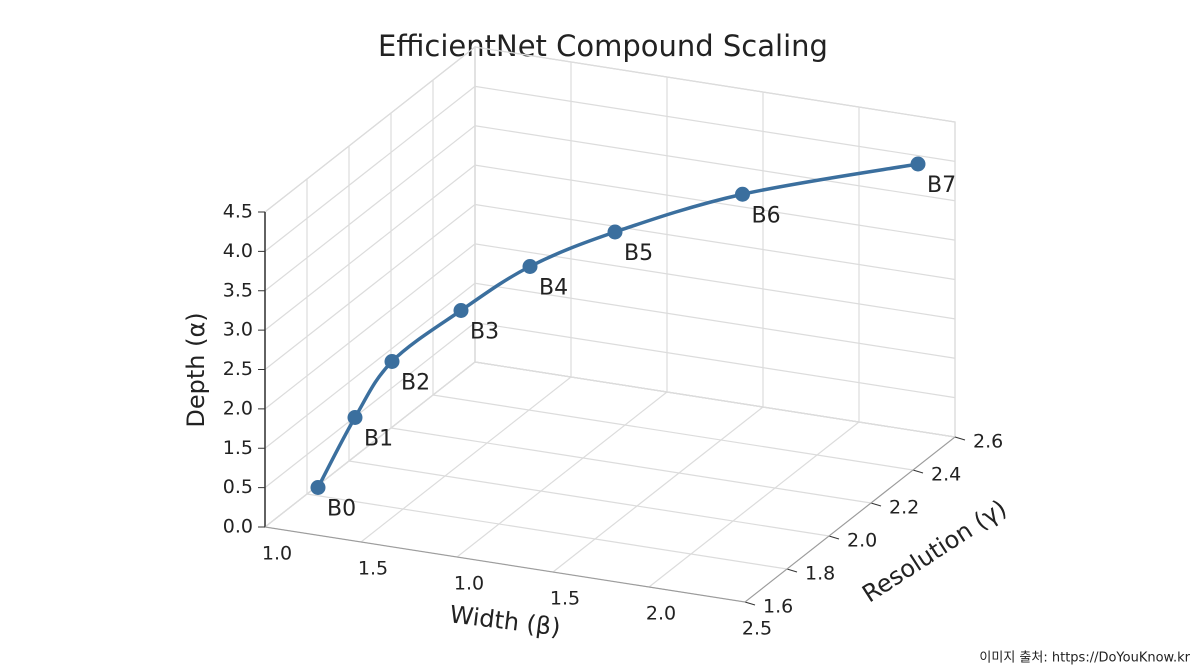  I want to click on source-credit: 이미지 출처: https://DoYouKnow.kr, so click(1084, 658).